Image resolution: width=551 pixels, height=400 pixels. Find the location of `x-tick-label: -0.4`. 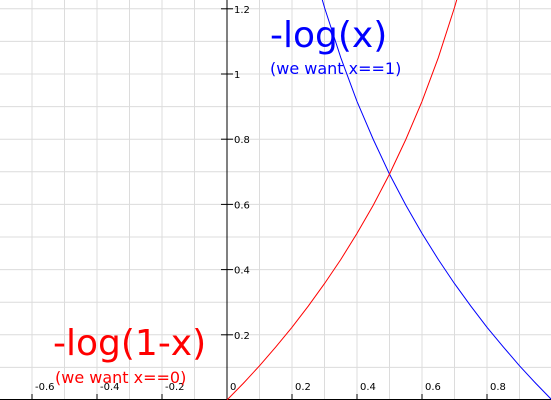

x-tick-label: -0.4 is located at coordinates (110, 387).